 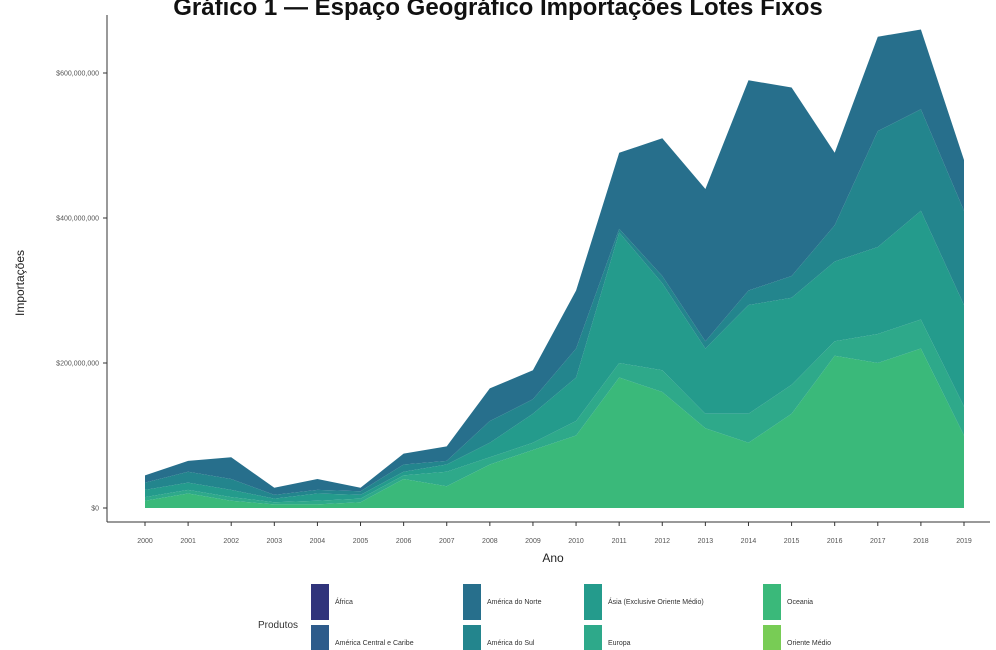 What do you see at coordinates (533, 541) in the screenshot?
I see `x-tick-label: 2009` at bounding box center [533, 541].